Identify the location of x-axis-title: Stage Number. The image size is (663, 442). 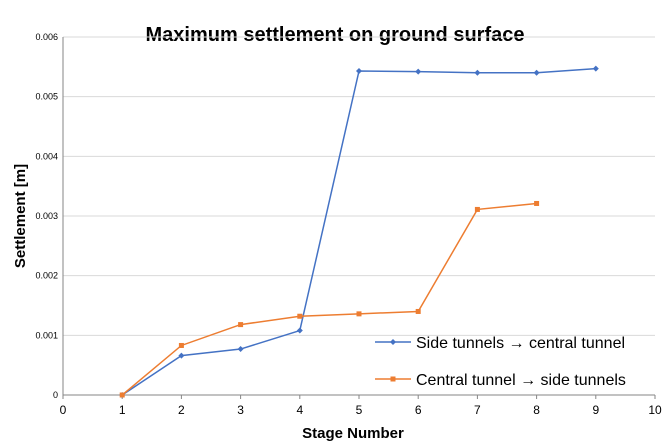
(353, 433).